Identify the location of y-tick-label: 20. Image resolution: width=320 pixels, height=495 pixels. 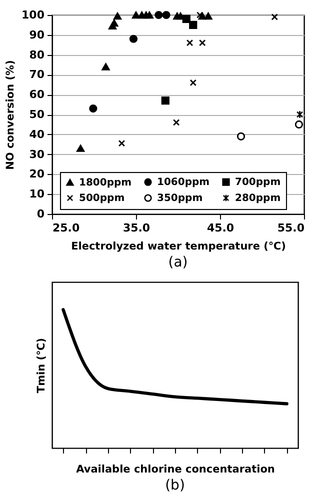
(37, 174).